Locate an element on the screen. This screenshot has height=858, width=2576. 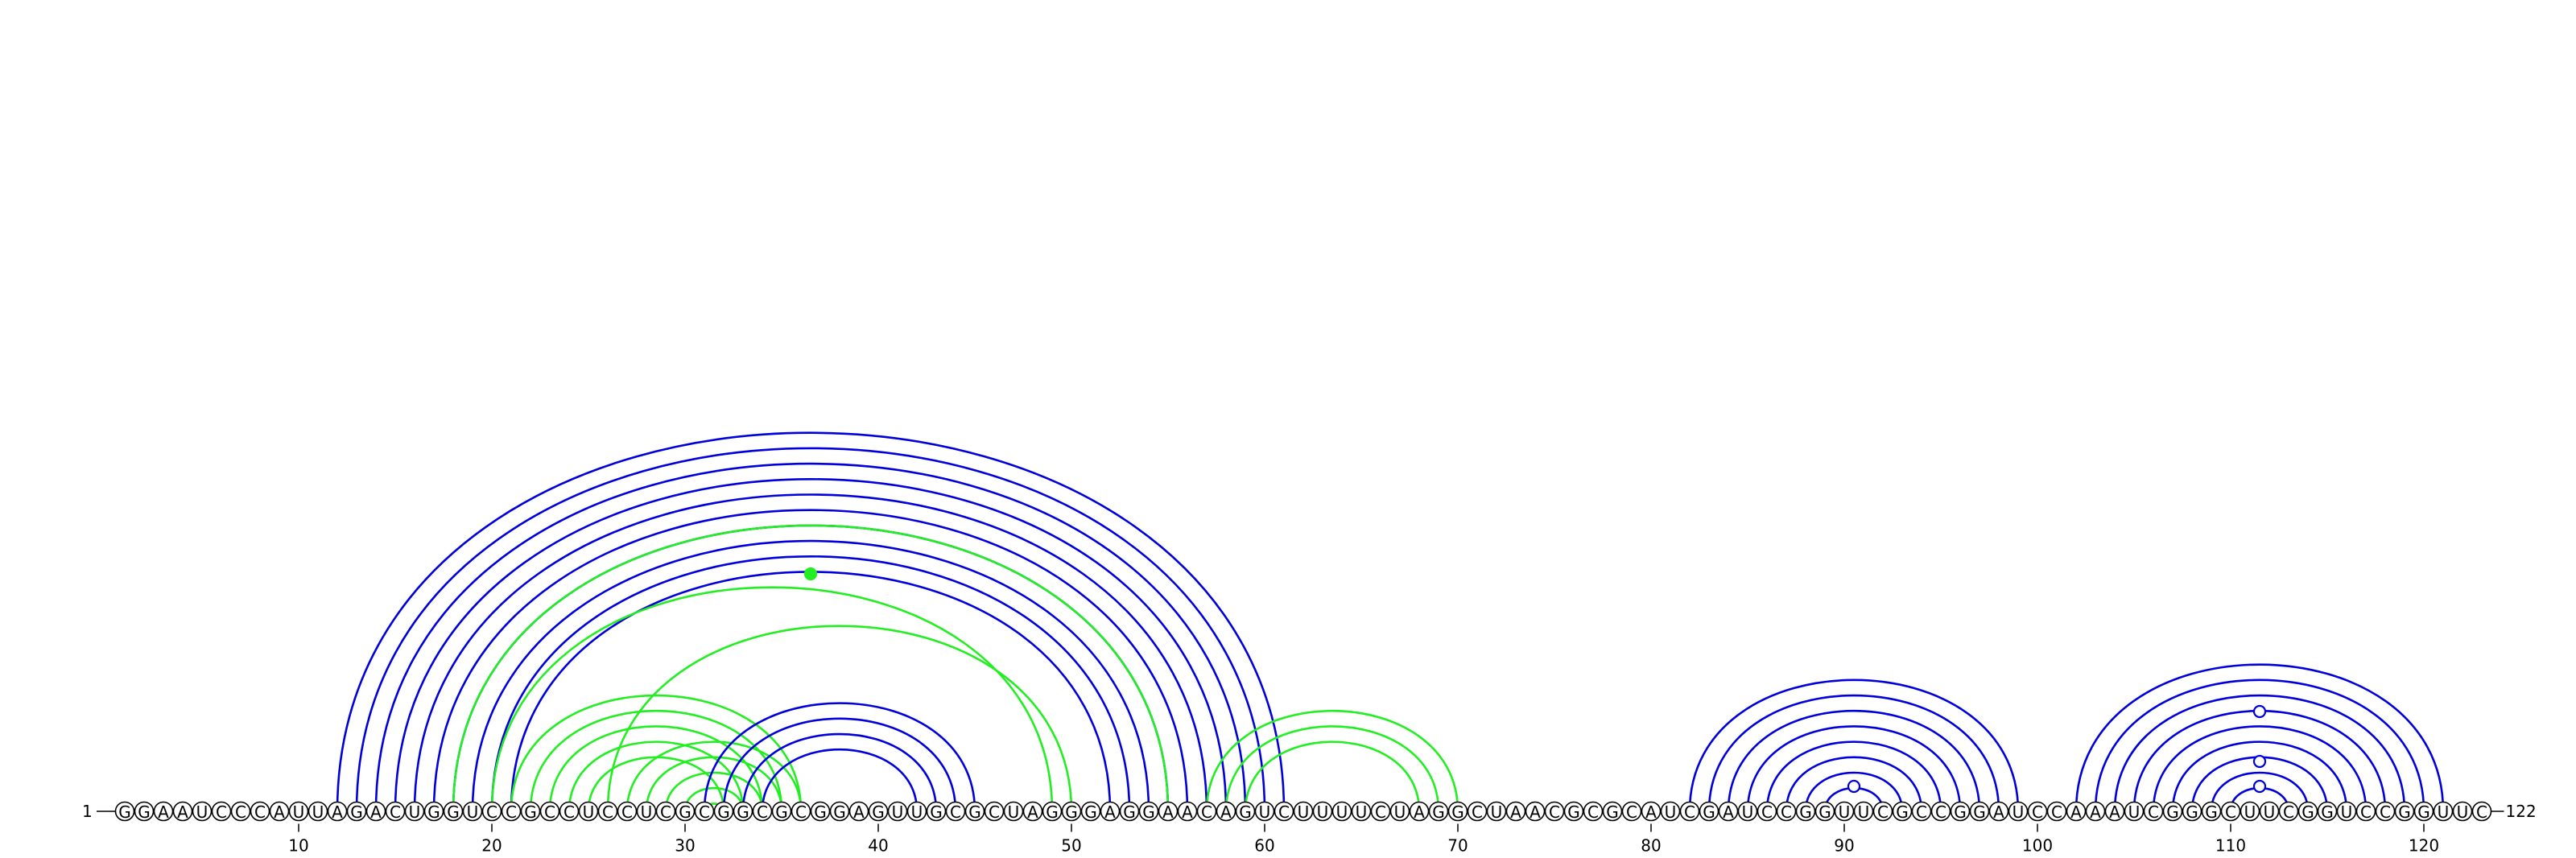
tick-label-20: 20 is located at coordinates (491, 846).